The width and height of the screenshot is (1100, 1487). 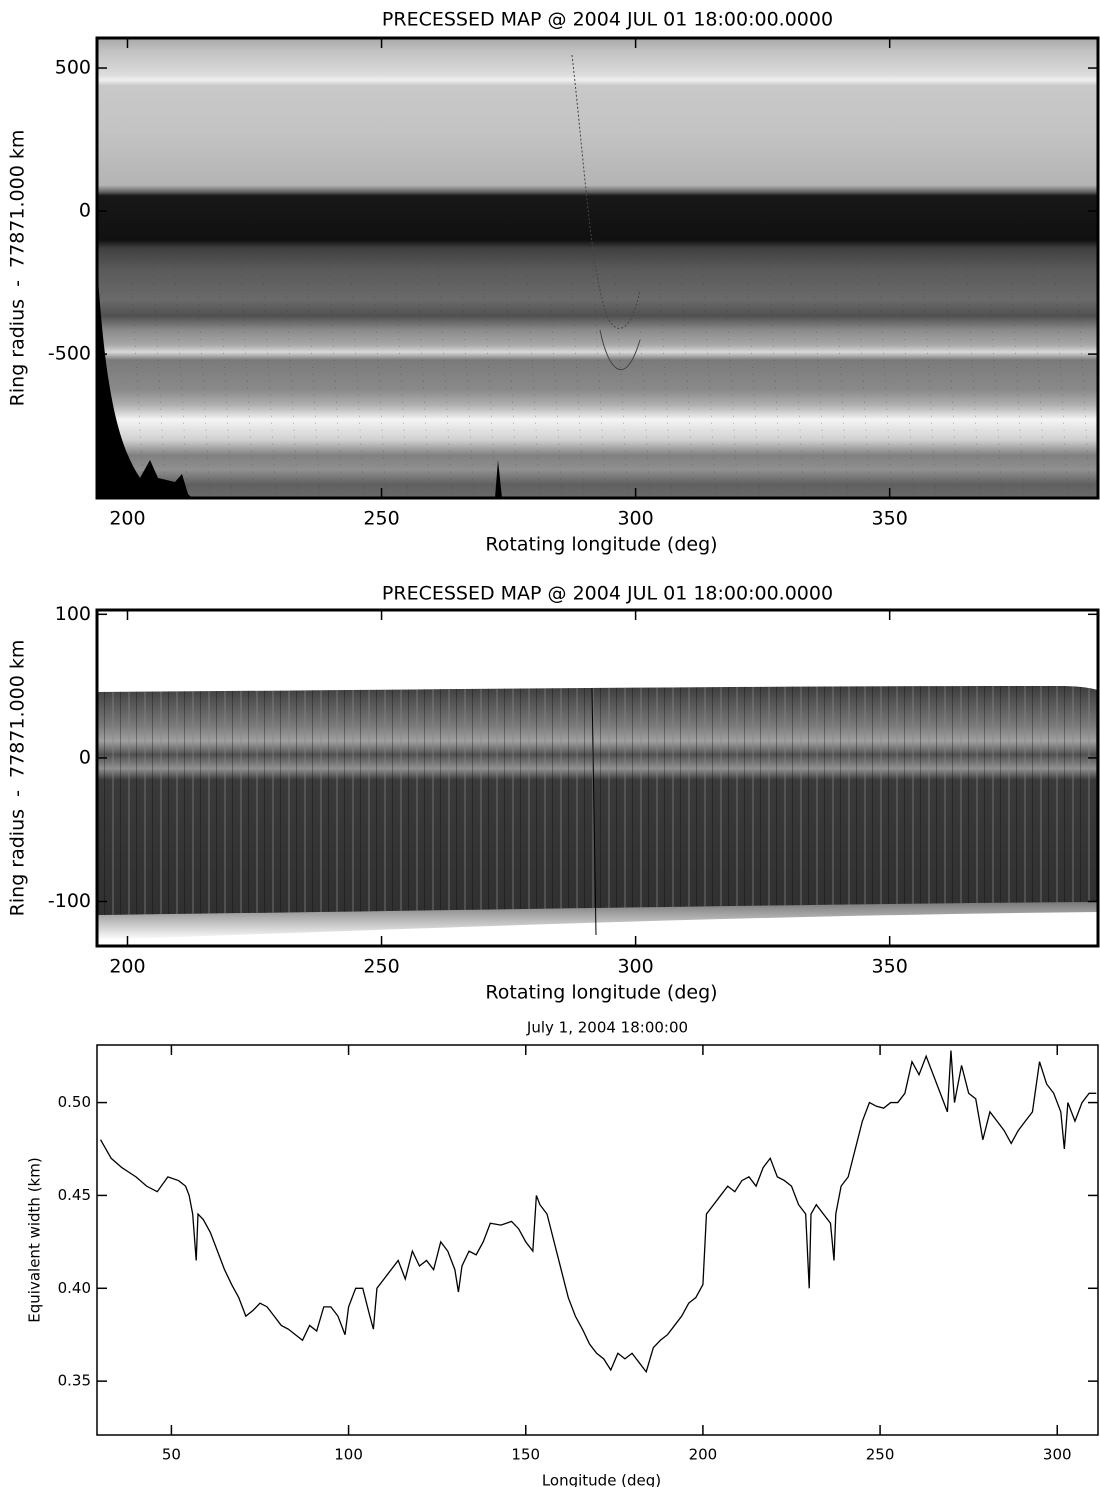 I want to click on y-tick-label: -100, so click(x=69, y=901).